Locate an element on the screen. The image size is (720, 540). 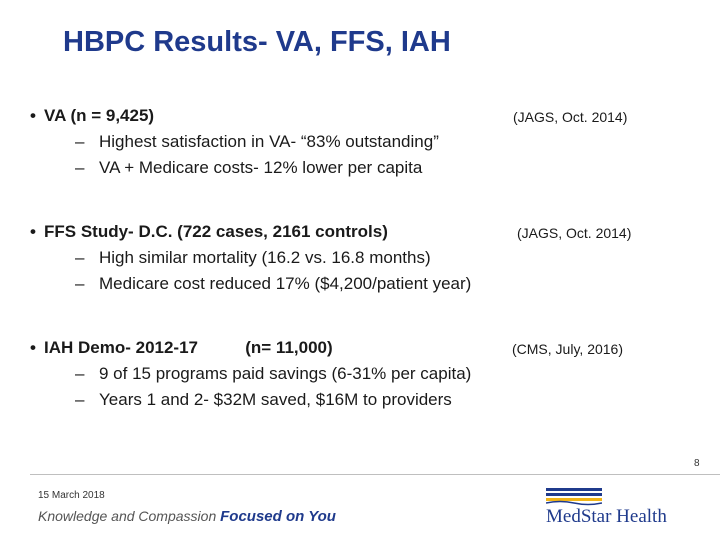
bullet-iah: • IAH Demo- 2012-17 (n= 11,000) is located at coordinates (181, 348).